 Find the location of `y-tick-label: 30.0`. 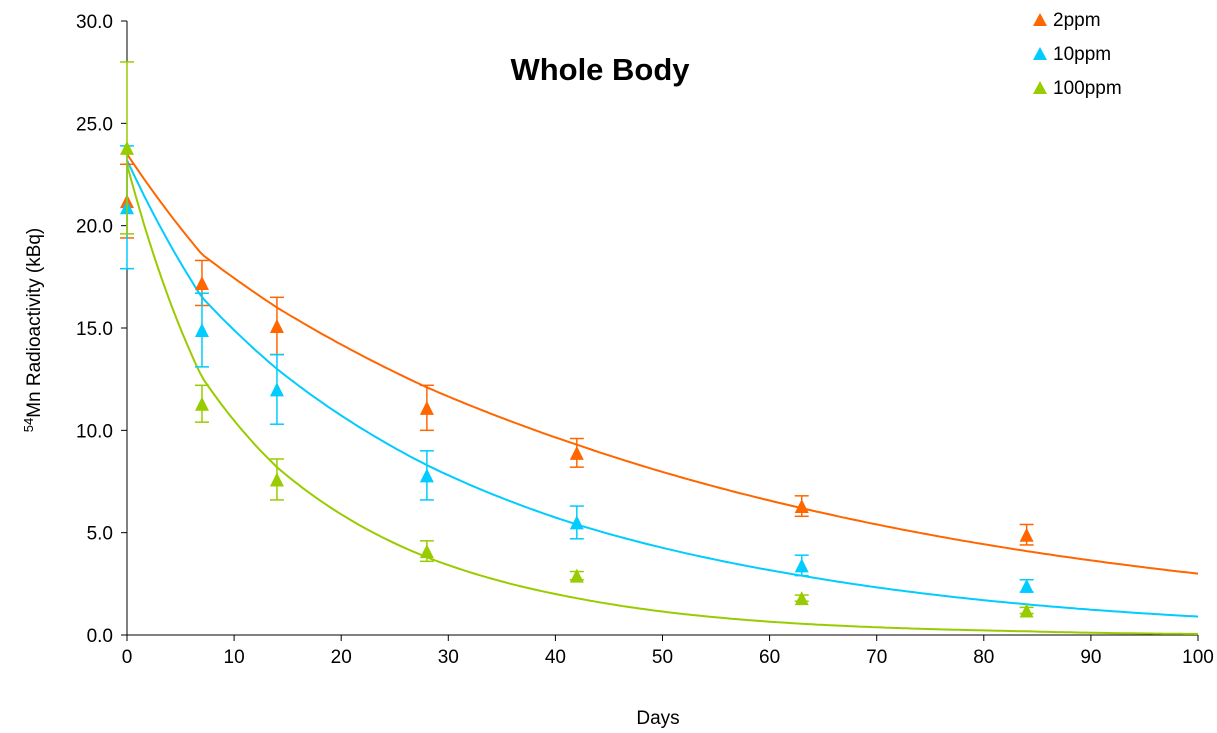

y-tick-label: 30.0 is located at coordinates (94, 22).